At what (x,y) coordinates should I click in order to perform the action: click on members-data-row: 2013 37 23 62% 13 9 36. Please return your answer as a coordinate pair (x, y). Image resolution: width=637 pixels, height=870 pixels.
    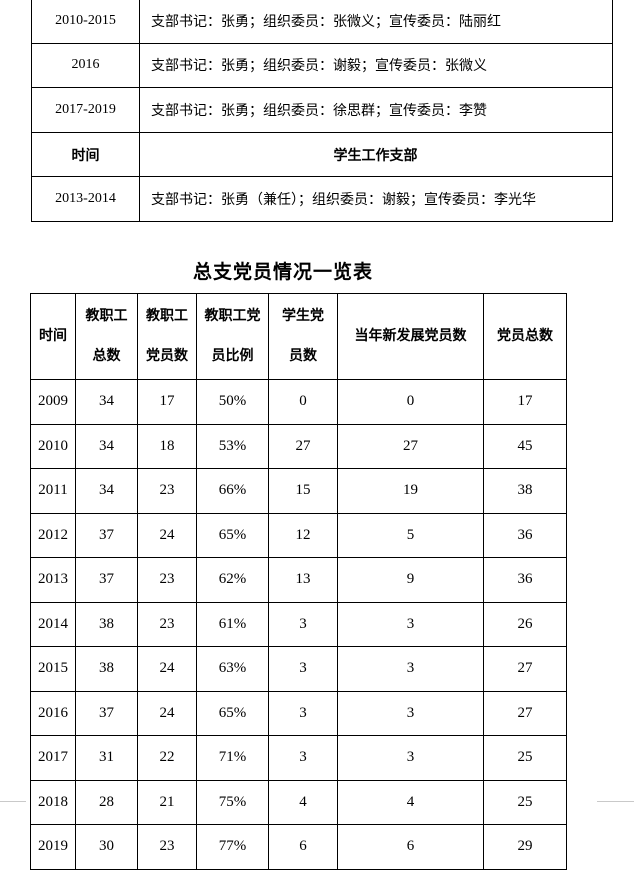
    Looking at the image, I should click on (298, 580).